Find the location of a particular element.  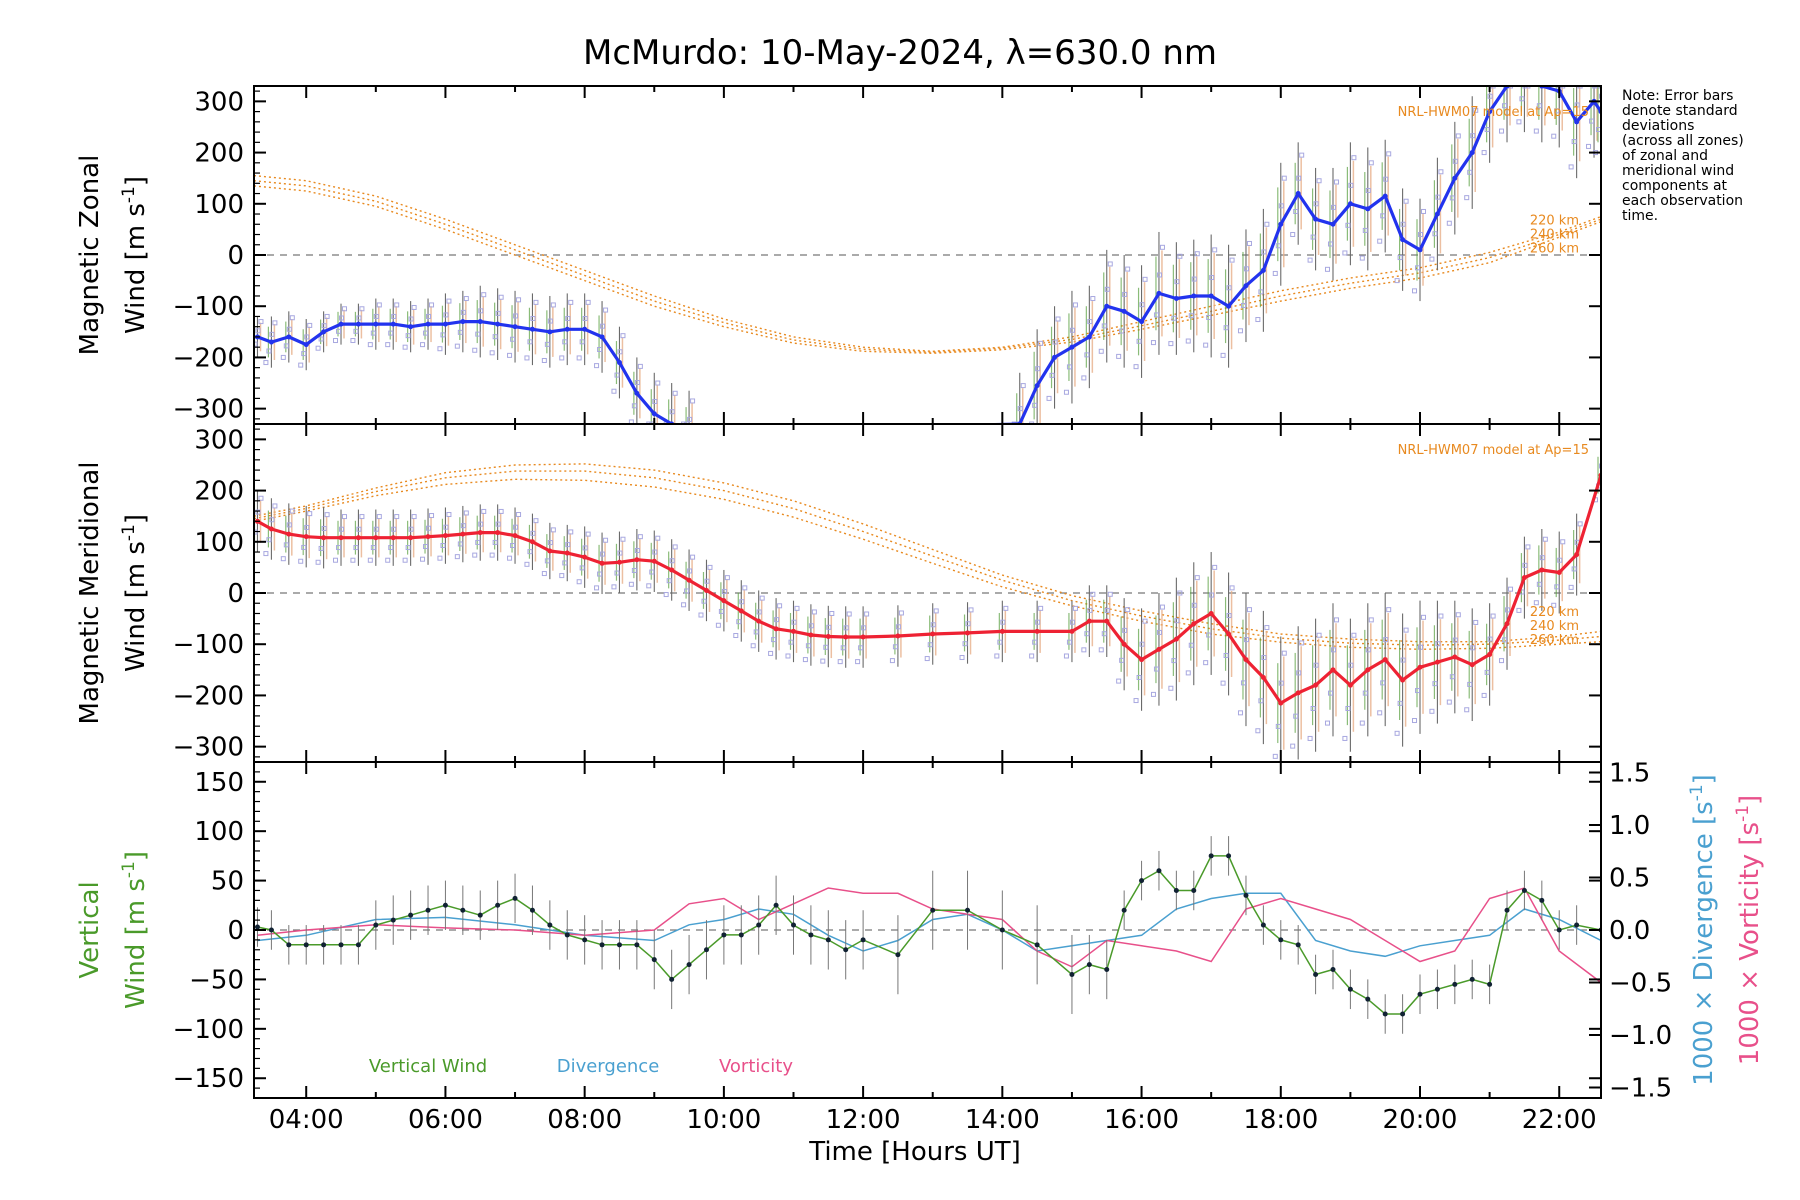

right-y-tick-label: 1.5 is located at coordinates (1629, 774).